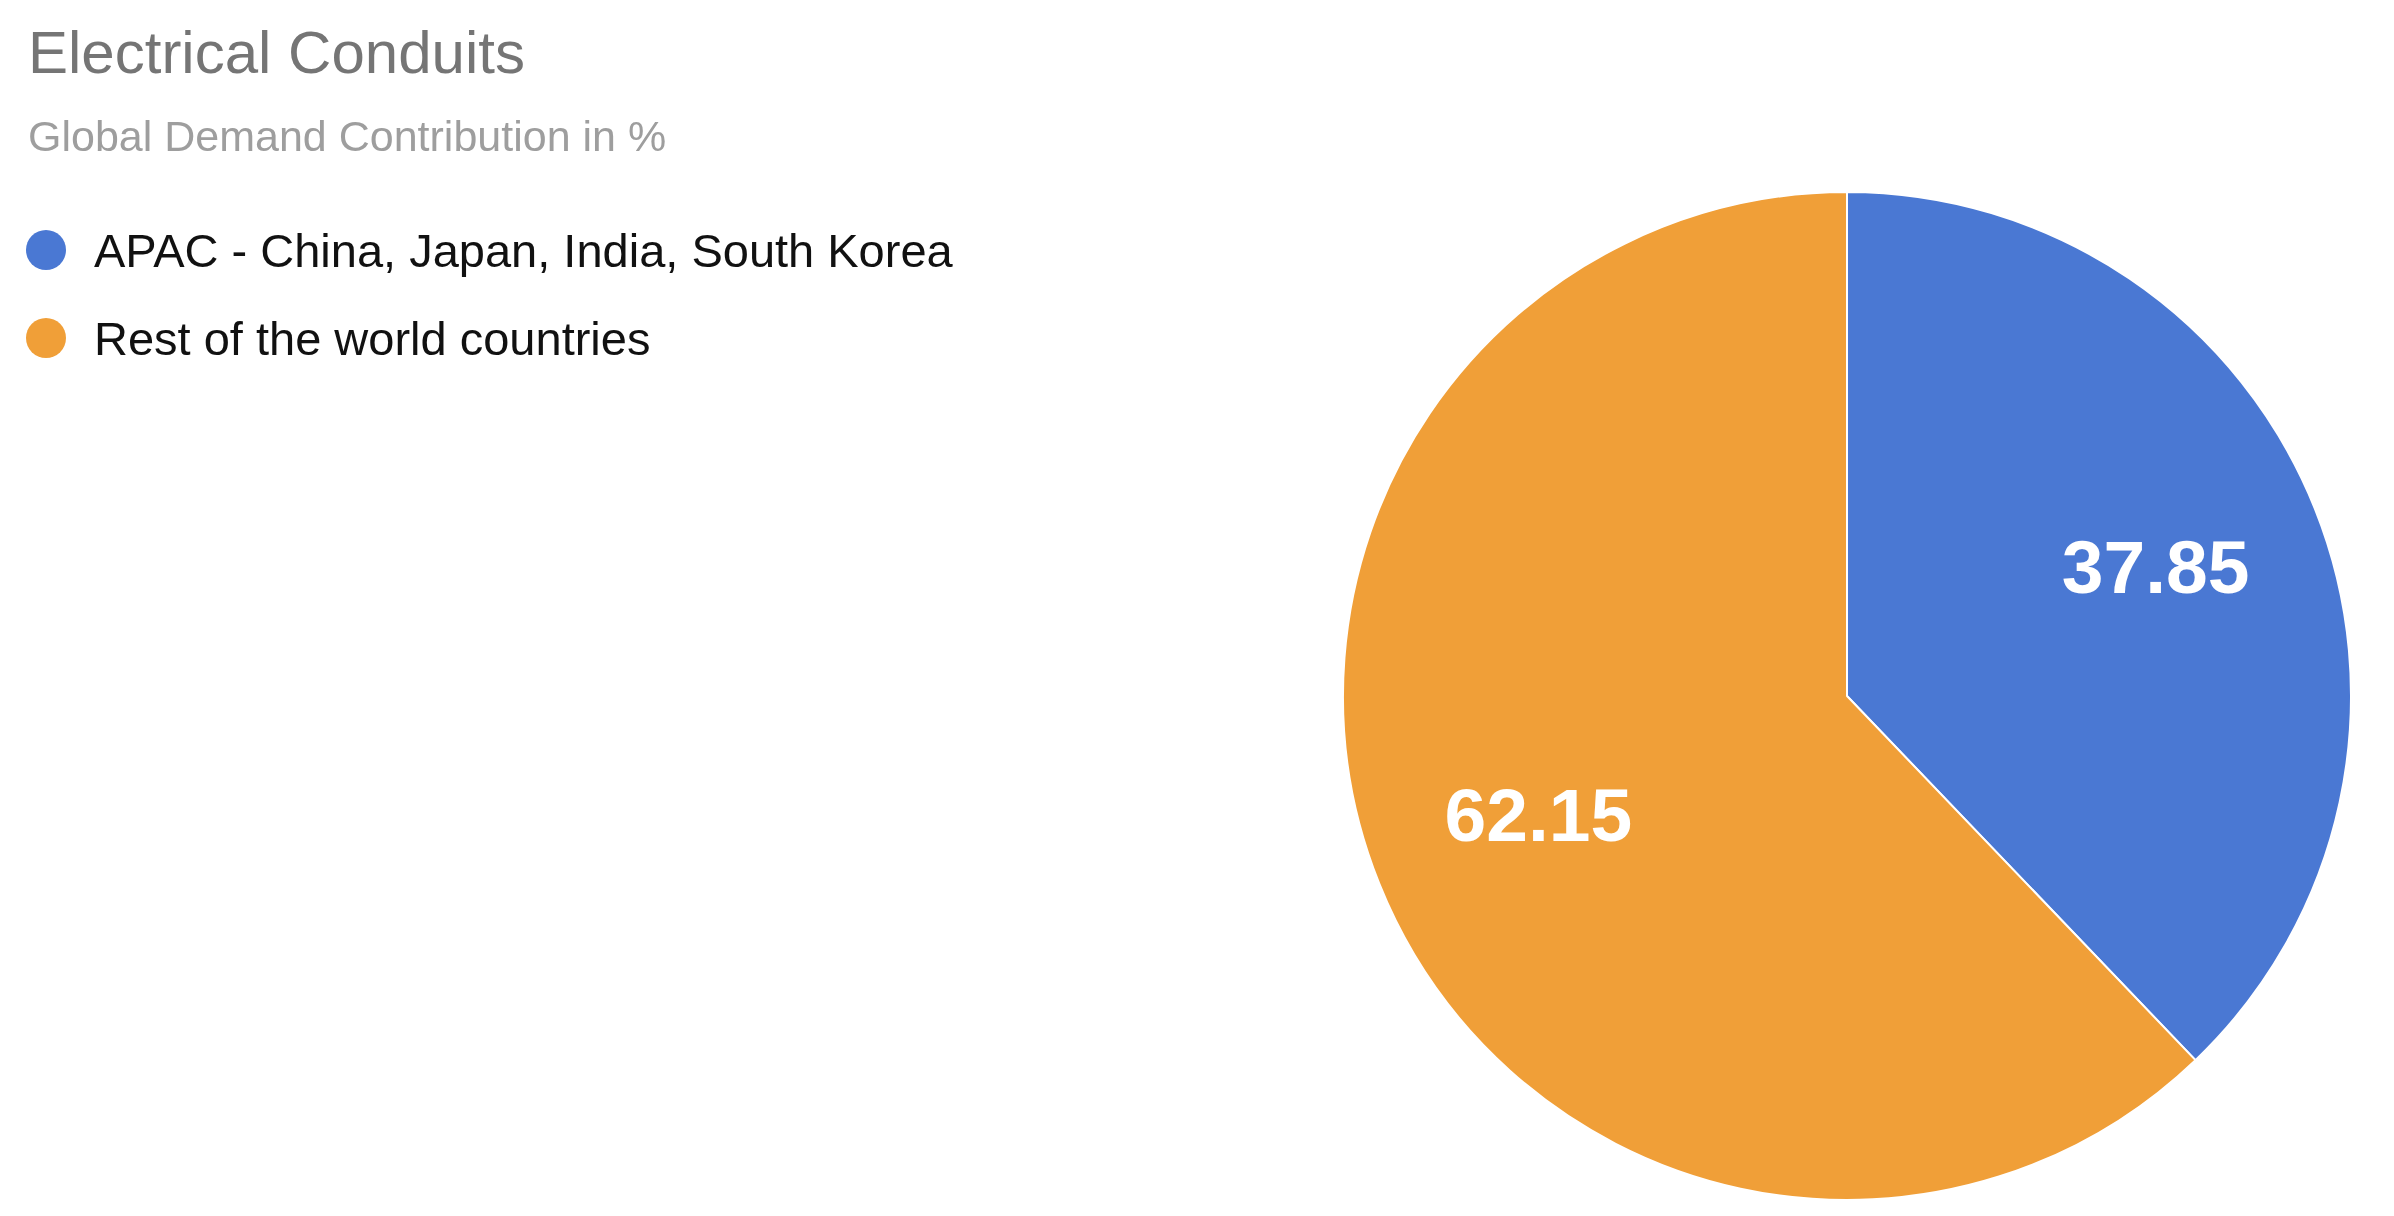 The image size is (2394, 1216). Describe the element at coordinates (2155, 566) in the screenshot. I see `data-label: 37.85` at that location.